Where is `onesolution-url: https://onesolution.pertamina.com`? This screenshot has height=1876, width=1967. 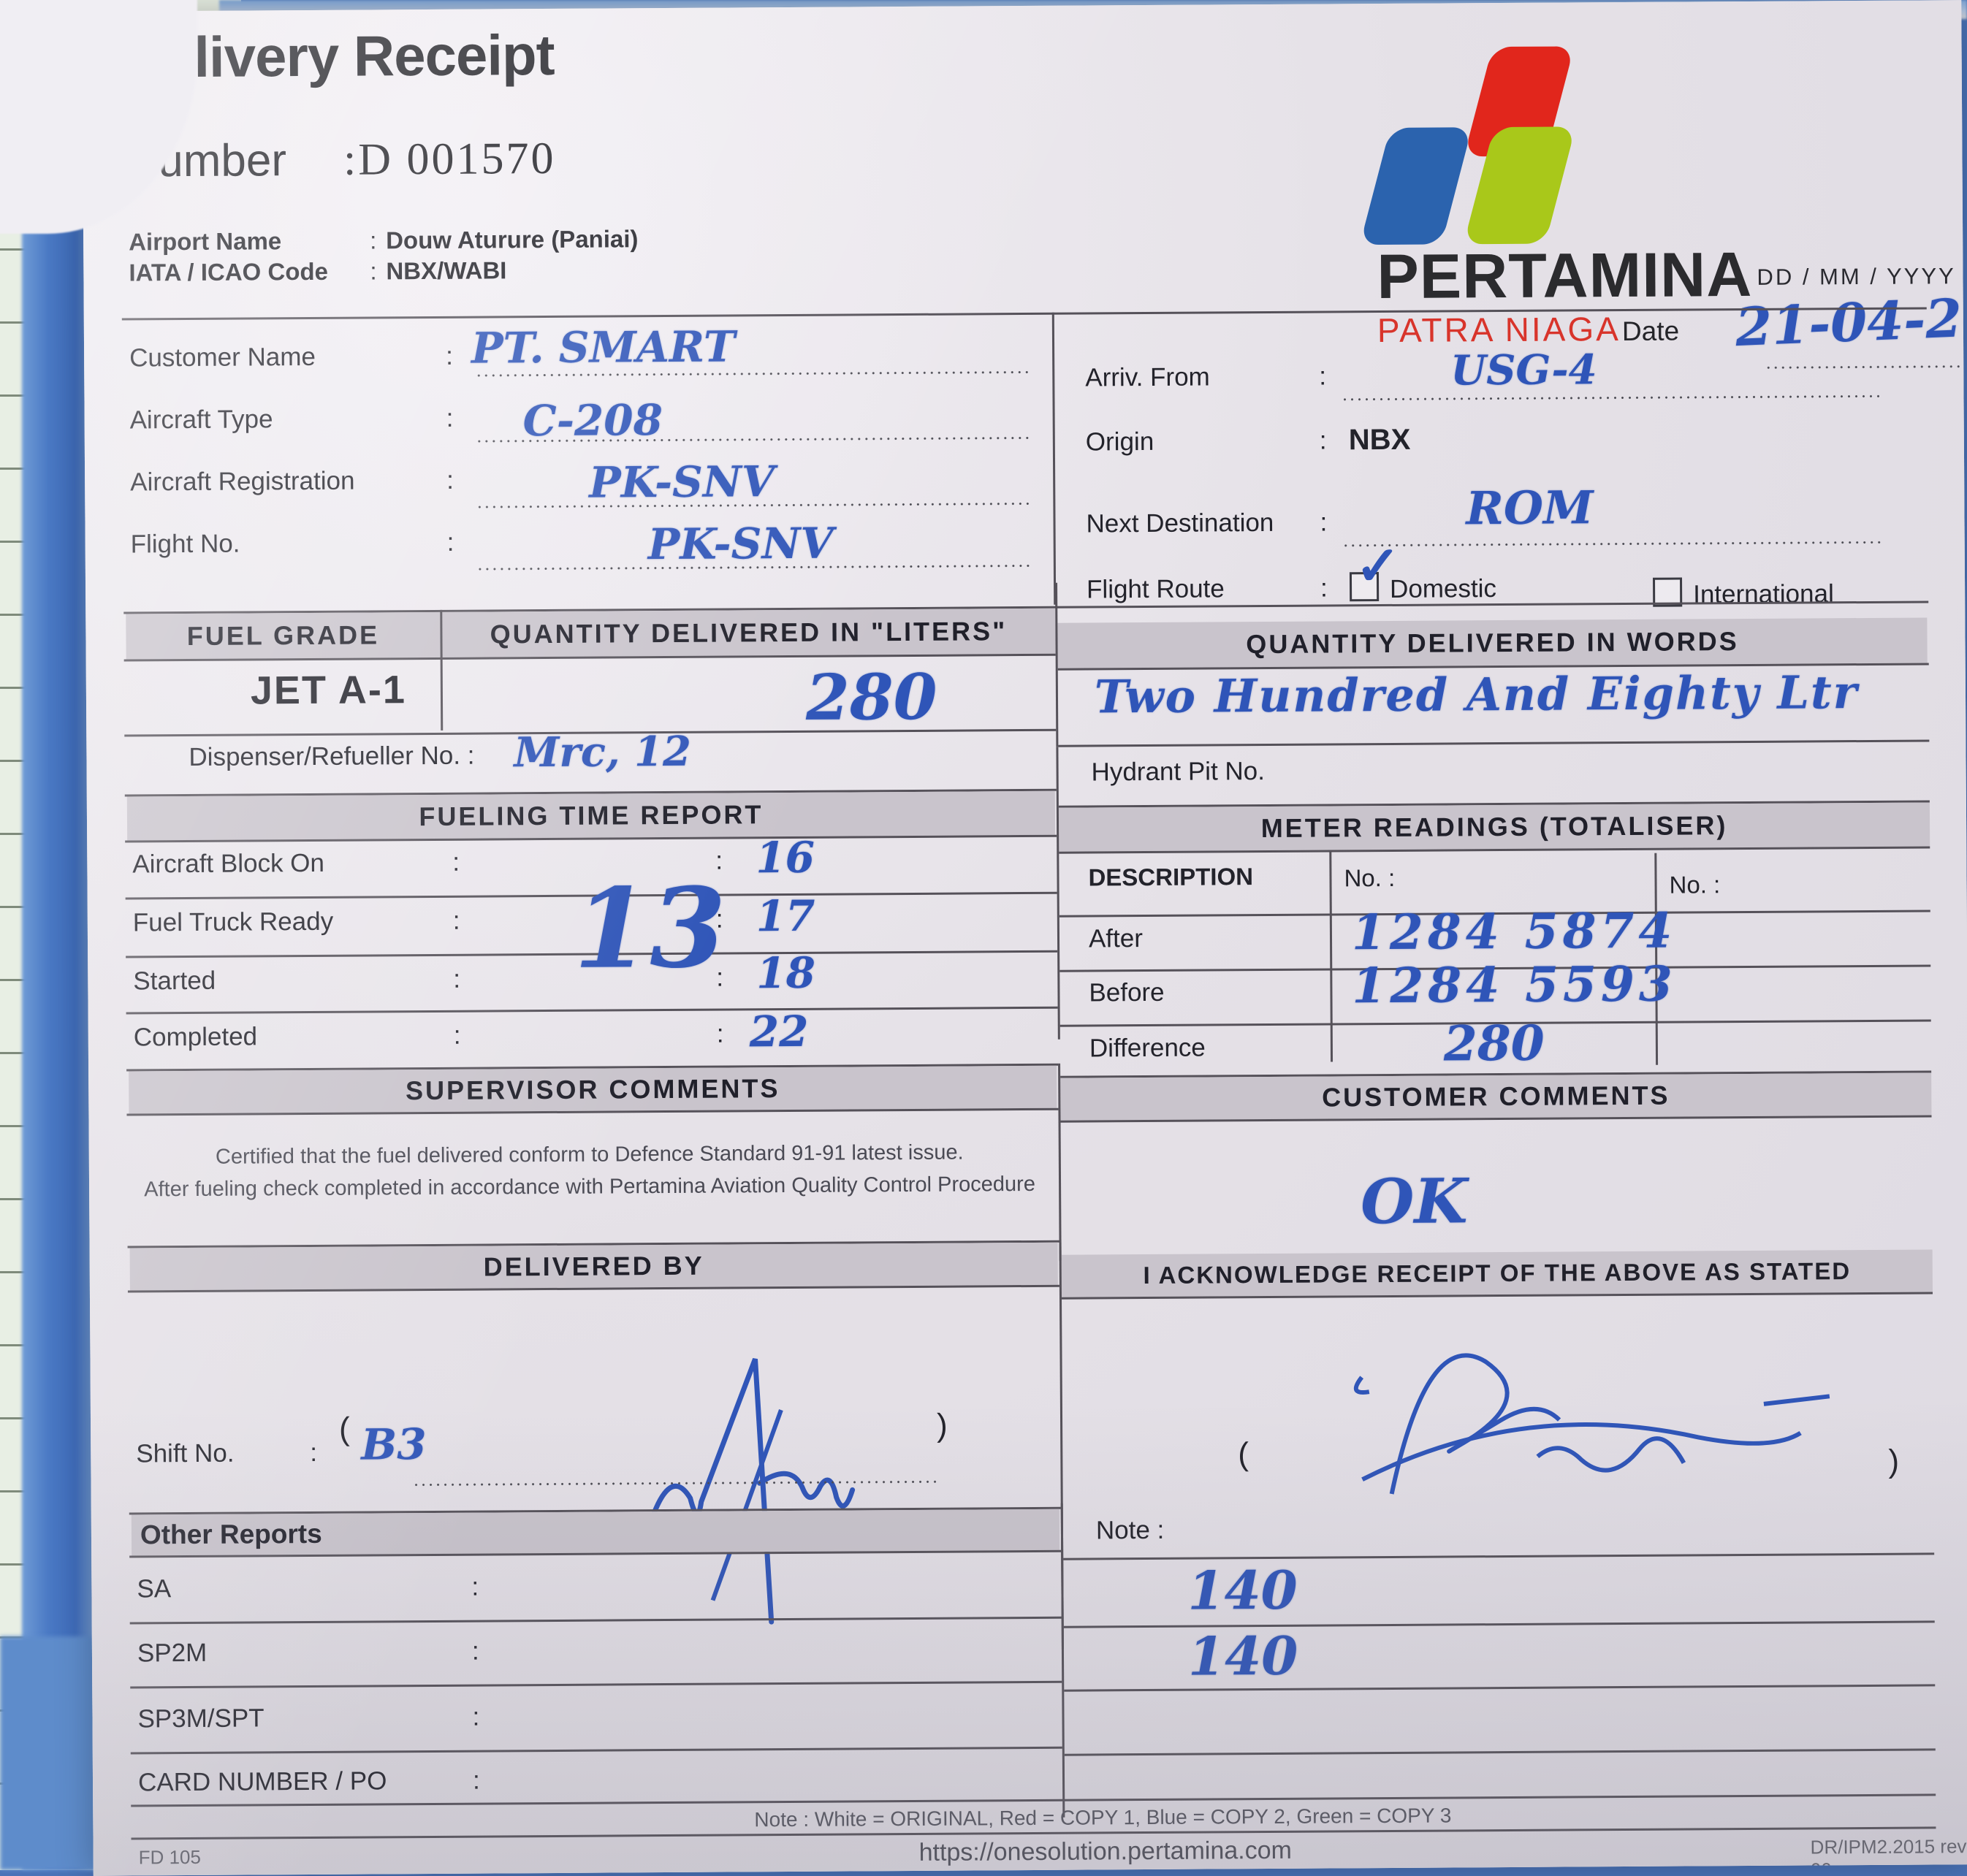 onesolution-url: https://onesolution.pertamina.com is located at coordinates (1105, 1852).